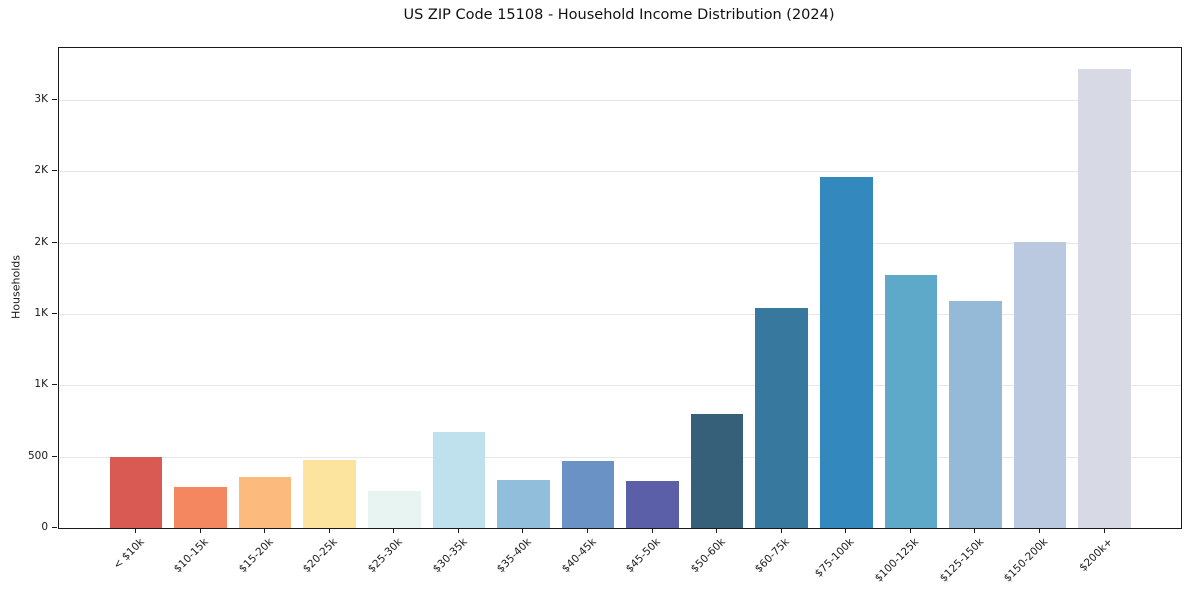 The image size is (1189, 590). Describe the element at coordinates (579, 556) in the screenshot. I see `x-tick-label: $40-45k` at that location.